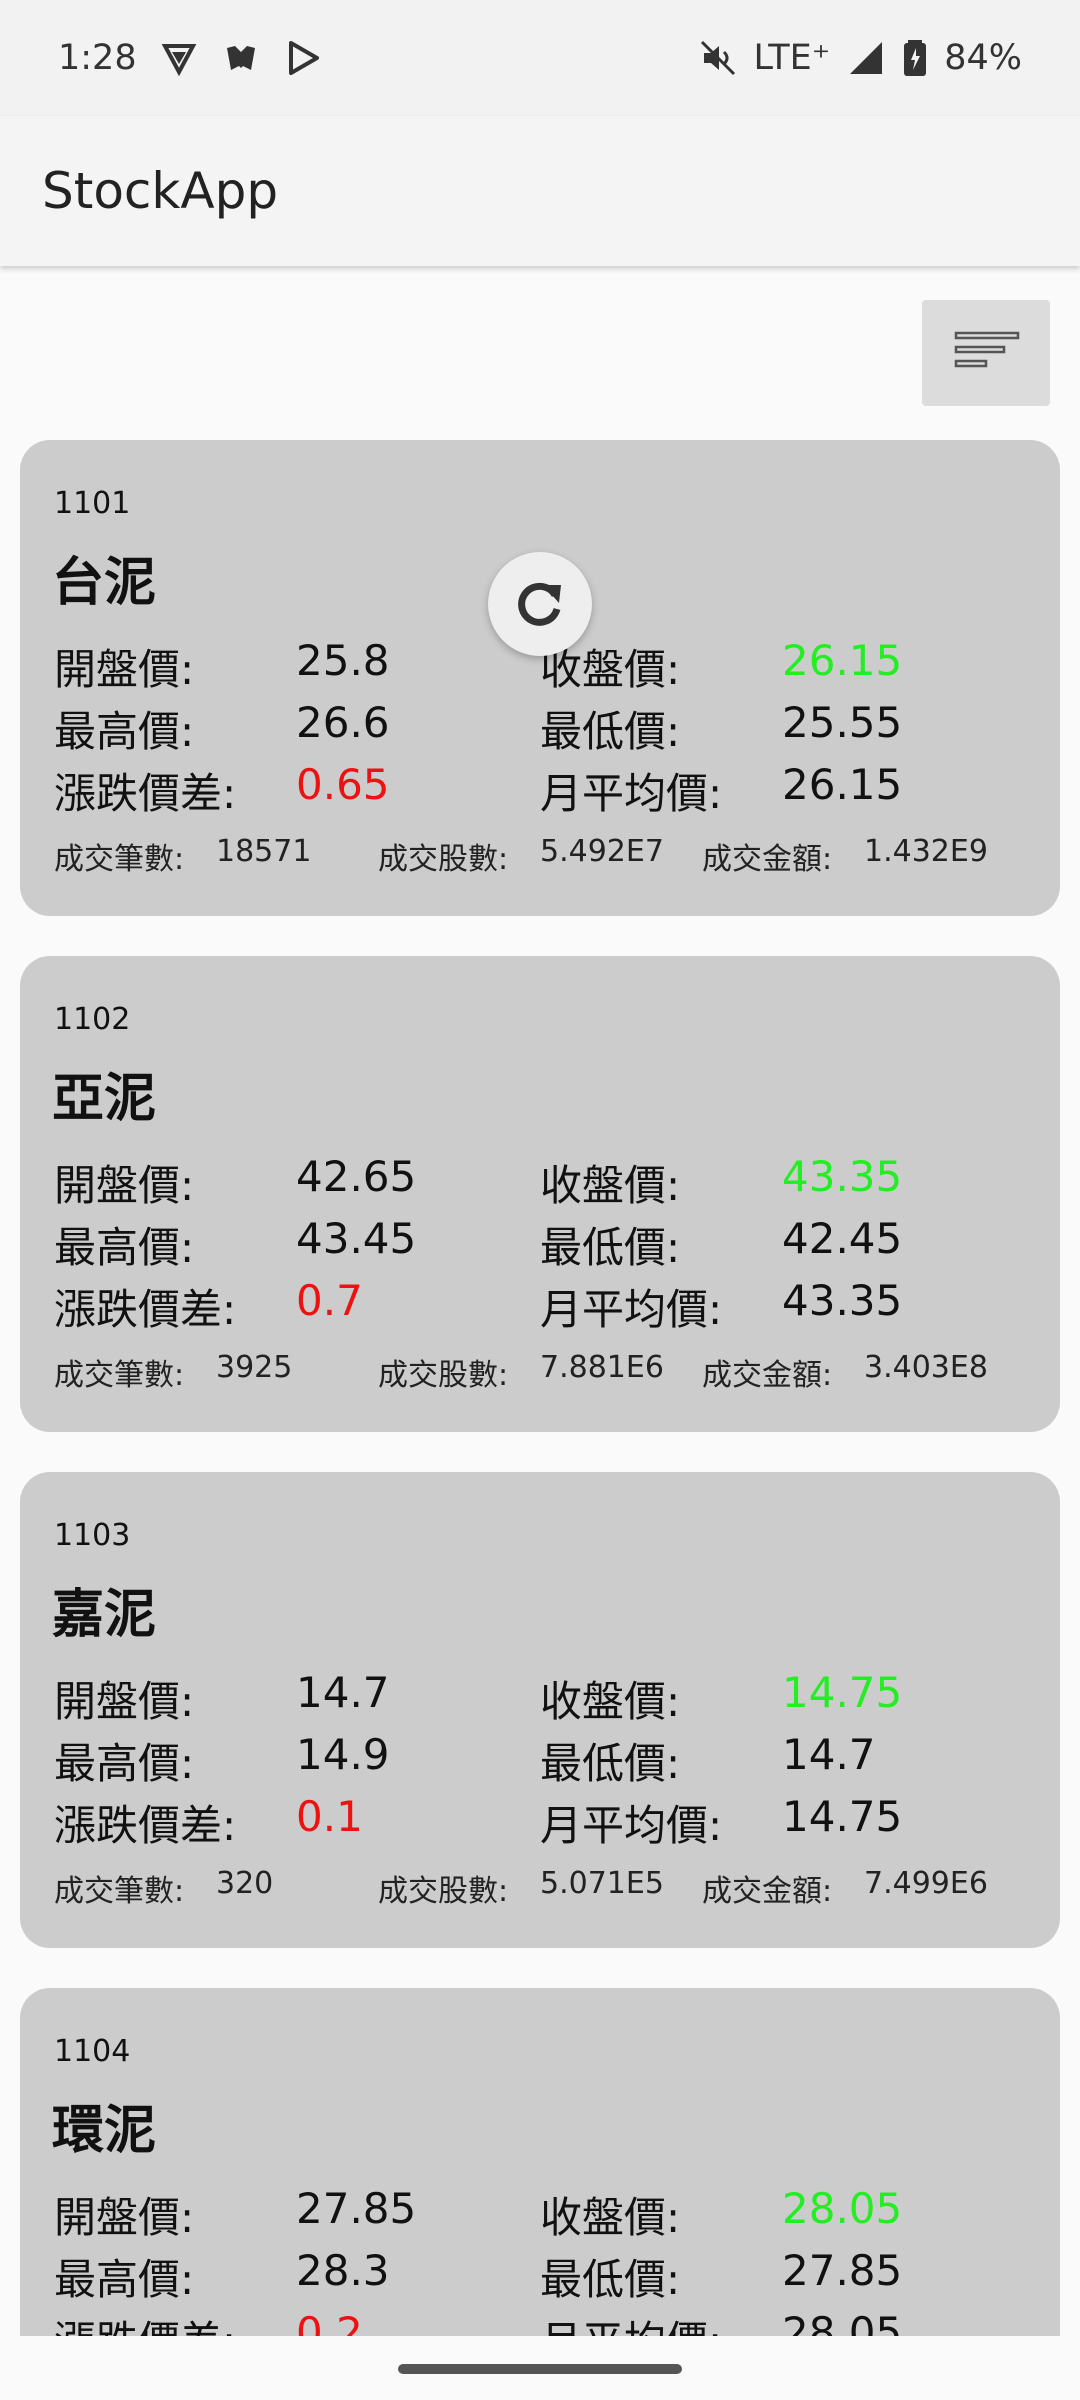 The image size is (1080, 2400). I want to click on status-left: 1:28, so click(190, 58).